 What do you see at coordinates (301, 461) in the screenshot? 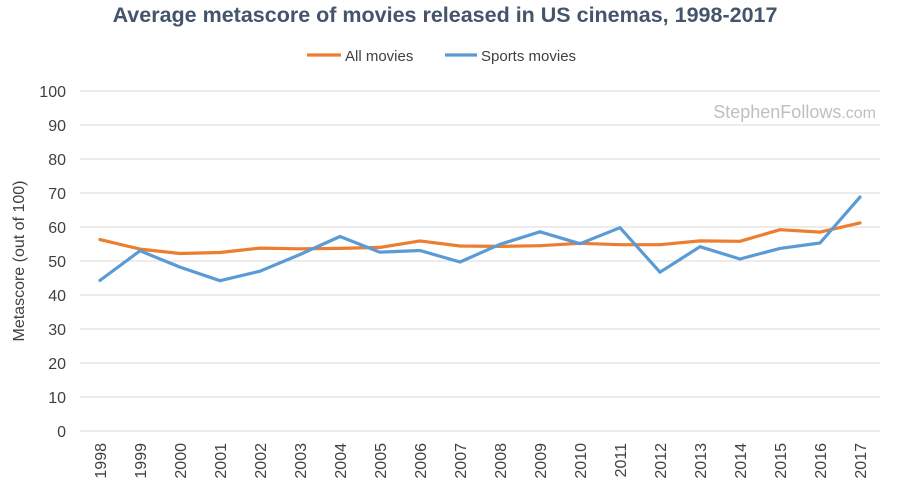
I see `x-tick-label: 2003` at bounding box center [301, 461].